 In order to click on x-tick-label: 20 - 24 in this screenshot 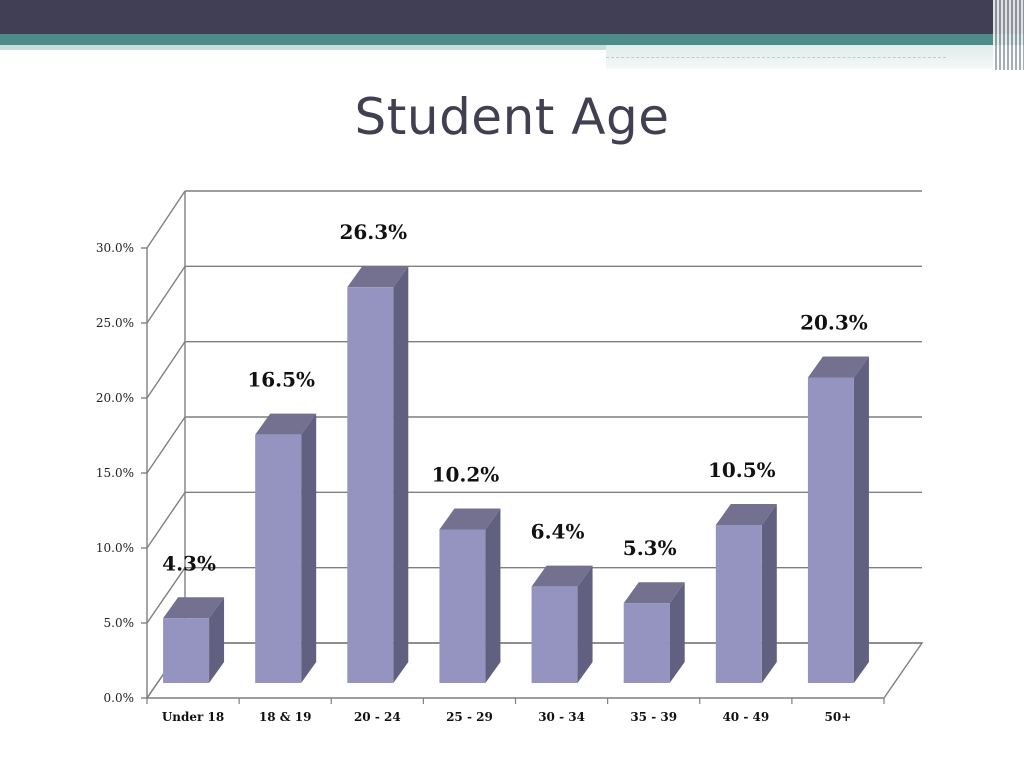, I will do `click(377, 717)`.